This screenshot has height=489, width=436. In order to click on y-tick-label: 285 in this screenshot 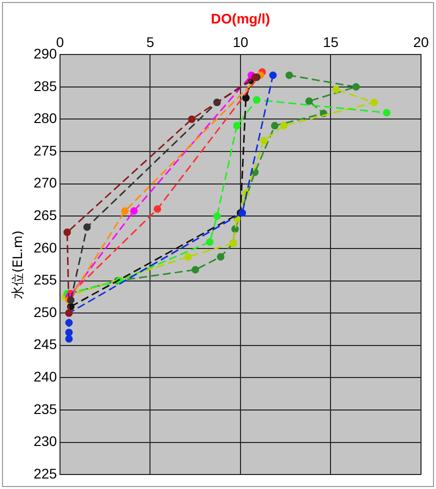, I will do `click(46, 86)`.